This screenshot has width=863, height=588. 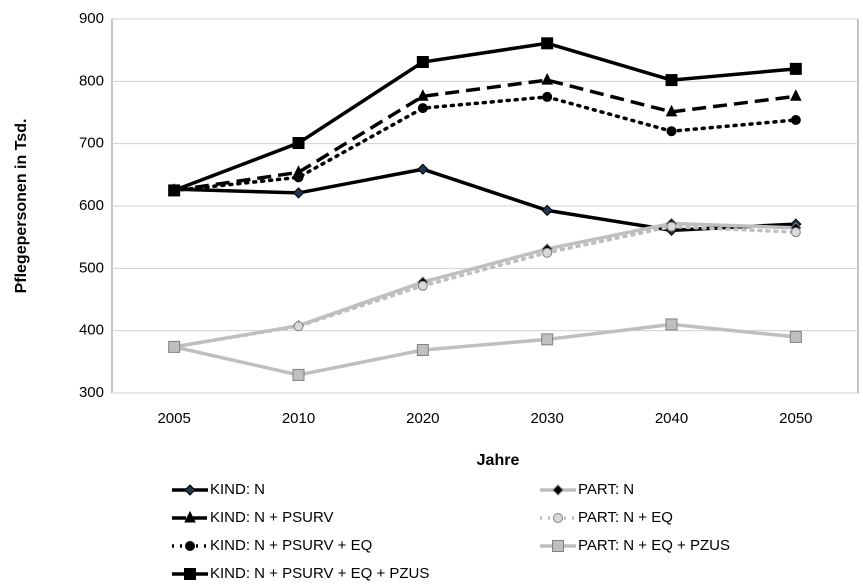 I want to click on y-tick-label: 900, so click(x=91, y=18).